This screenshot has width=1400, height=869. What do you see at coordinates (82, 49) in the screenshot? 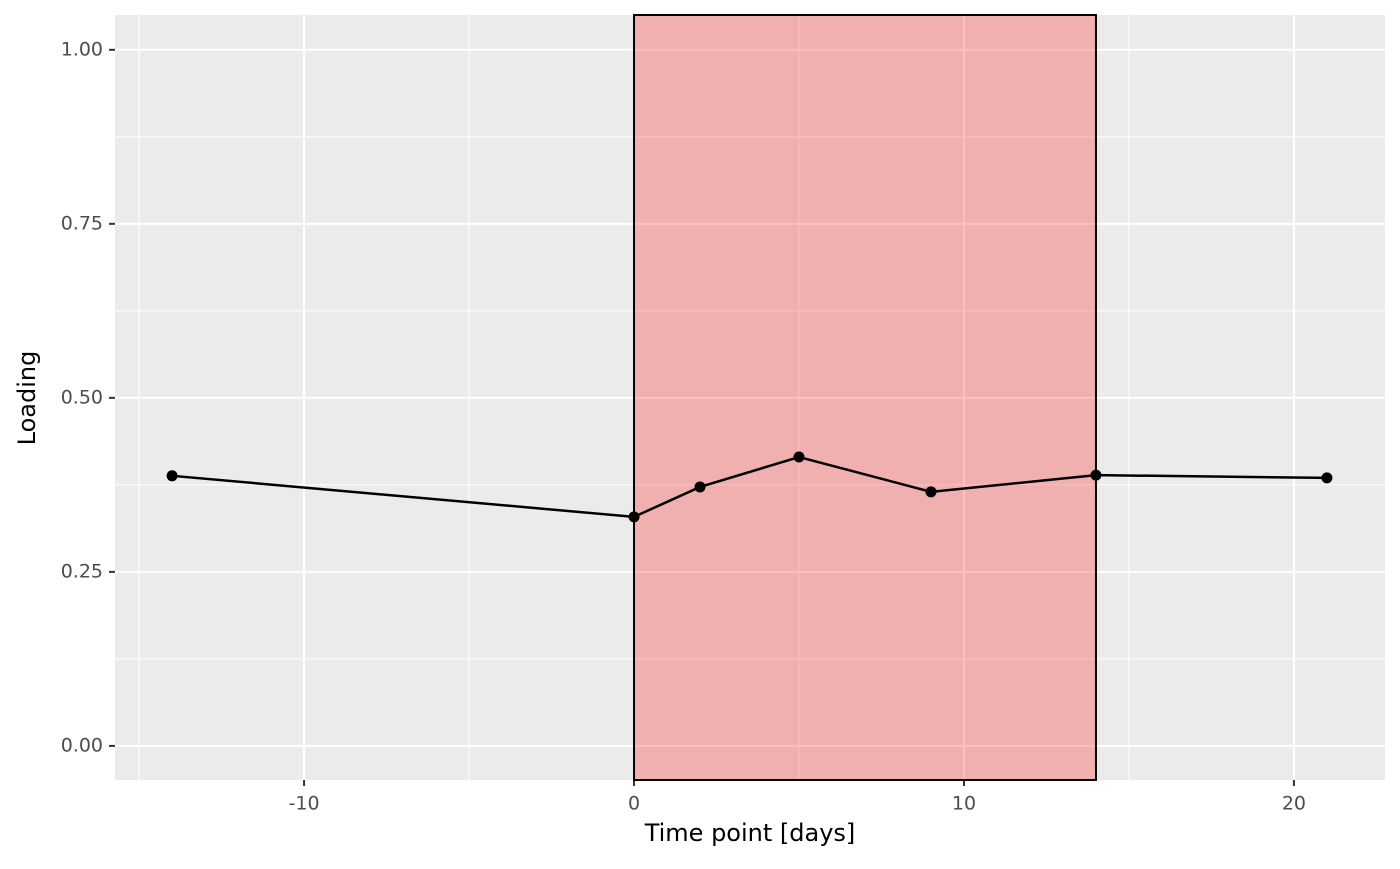
I see `y-tick-label: 1.00` at bounding box center [82, 49].